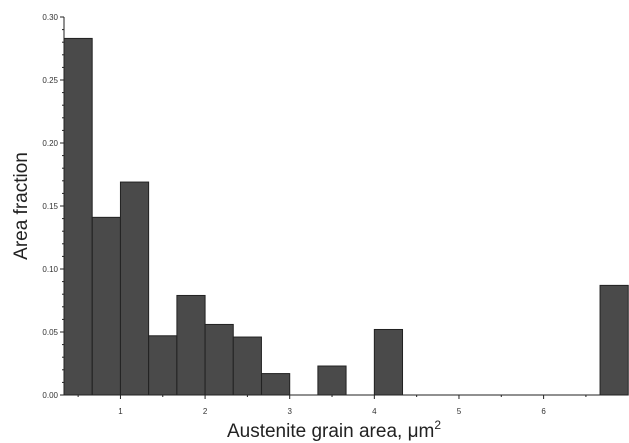 Image resolution: width=629 pixels, height=443 pixels. Describe the element at coordinates (50, 17) in the screenshot. I see `y-tick-label: 0.30` at that location.